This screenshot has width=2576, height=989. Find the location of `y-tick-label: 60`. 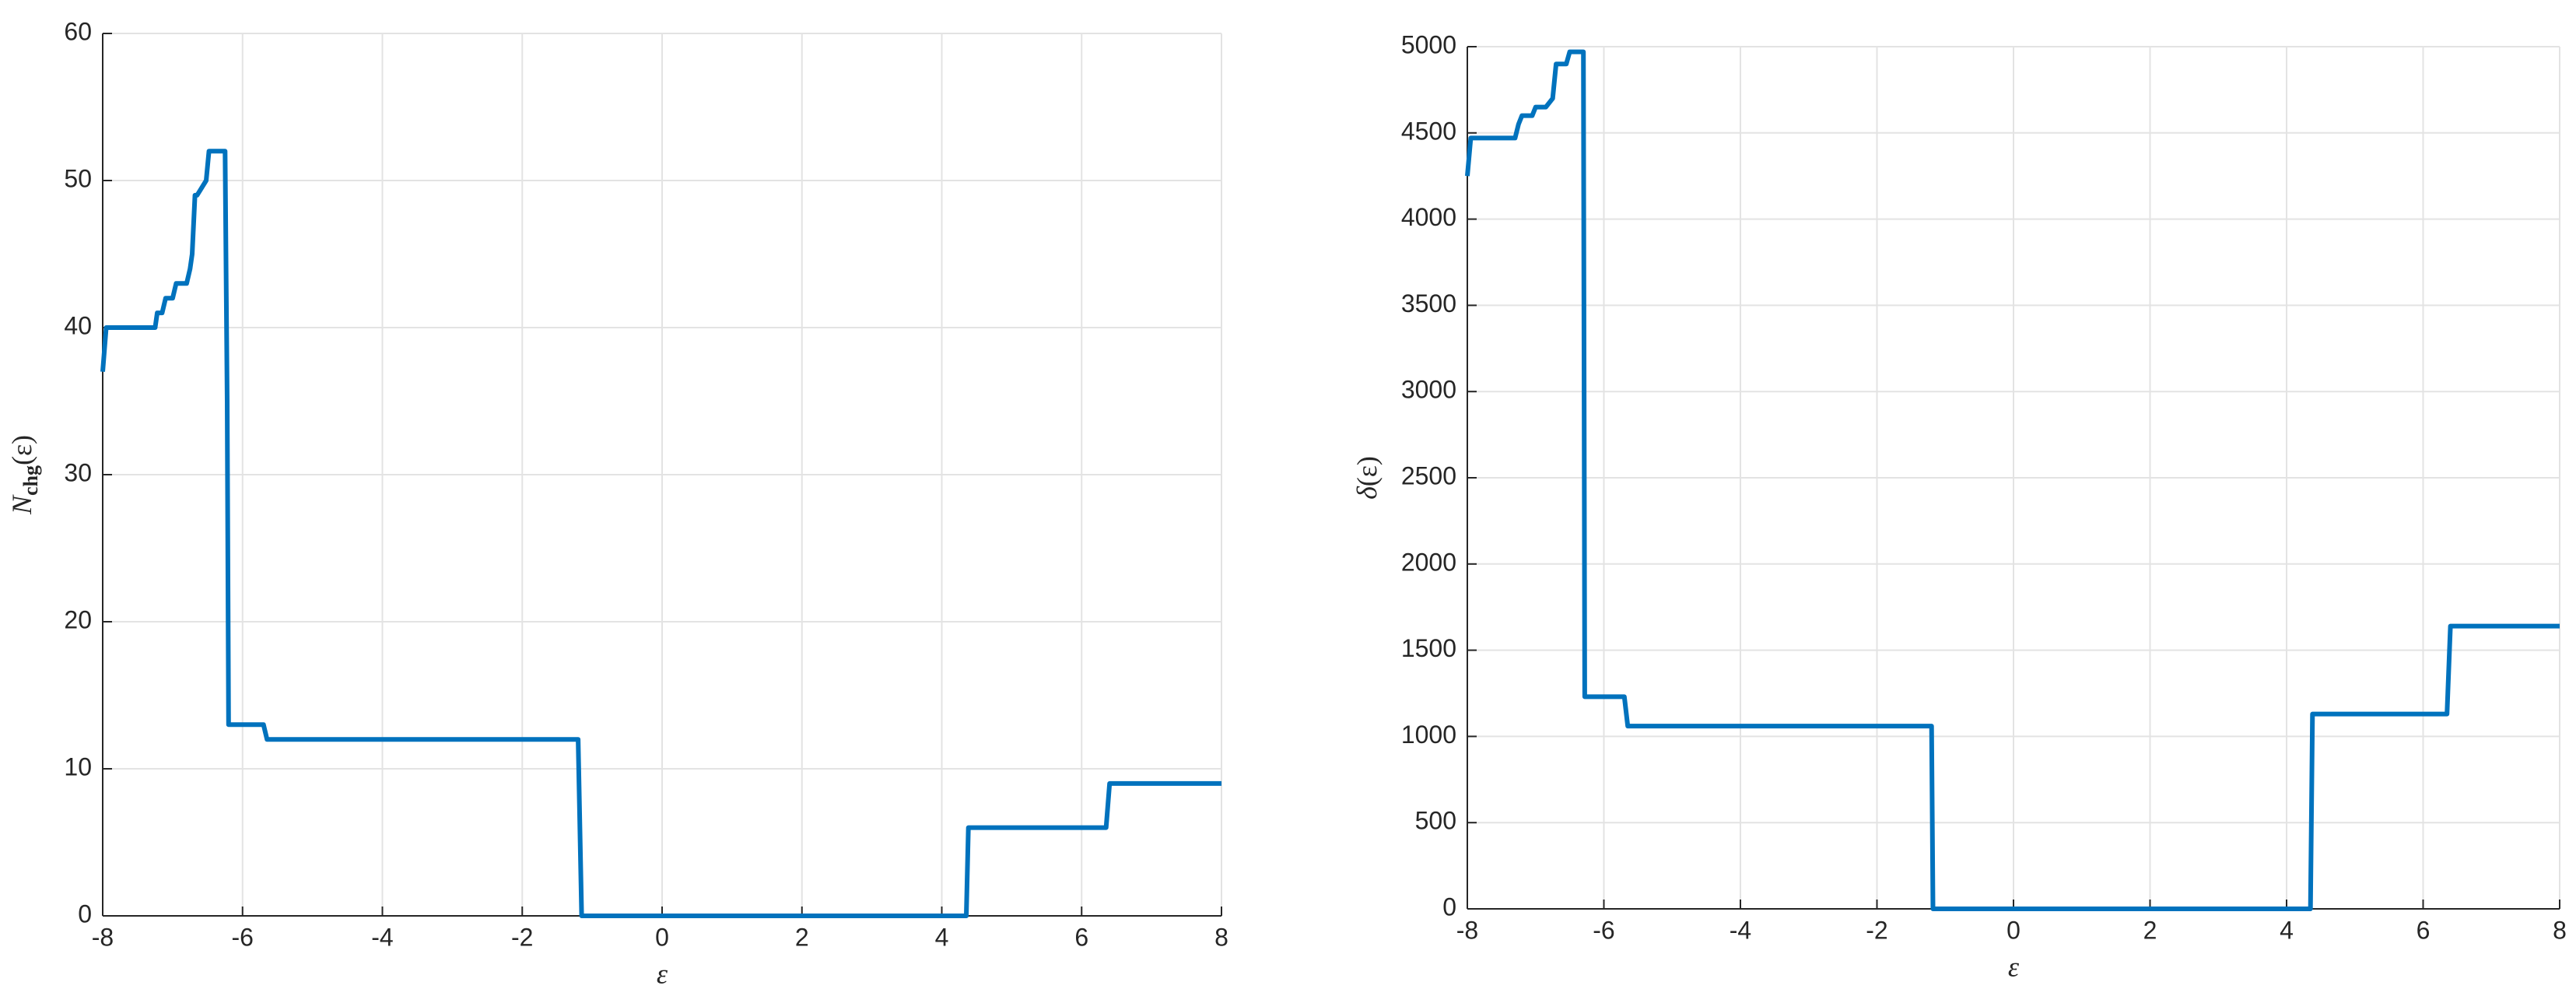

y-tick-label: 60 is located at coordinates (78, 31).